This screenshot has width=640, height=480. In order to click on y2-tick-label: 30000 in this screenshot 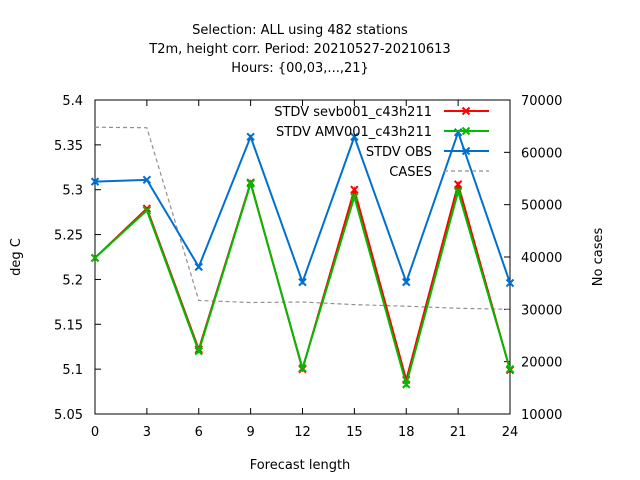, I will do `click(541, 310)`.